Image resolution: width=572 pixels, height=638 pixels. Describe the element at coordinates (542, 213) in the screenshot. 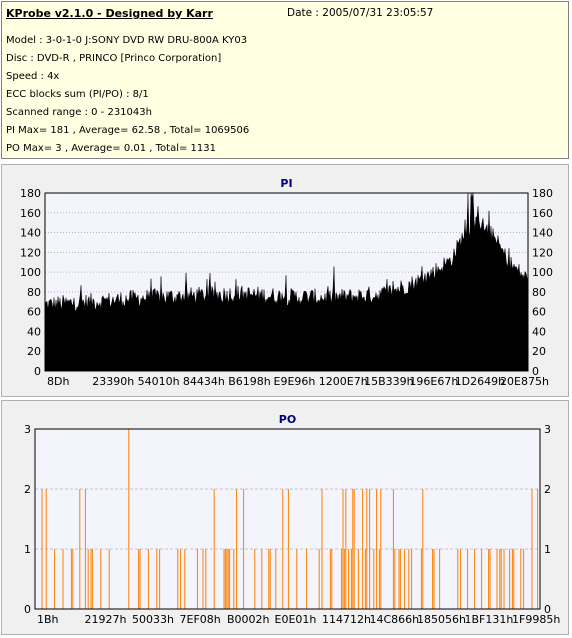

I see `pi-y-tick-label-right: 160` at that location.